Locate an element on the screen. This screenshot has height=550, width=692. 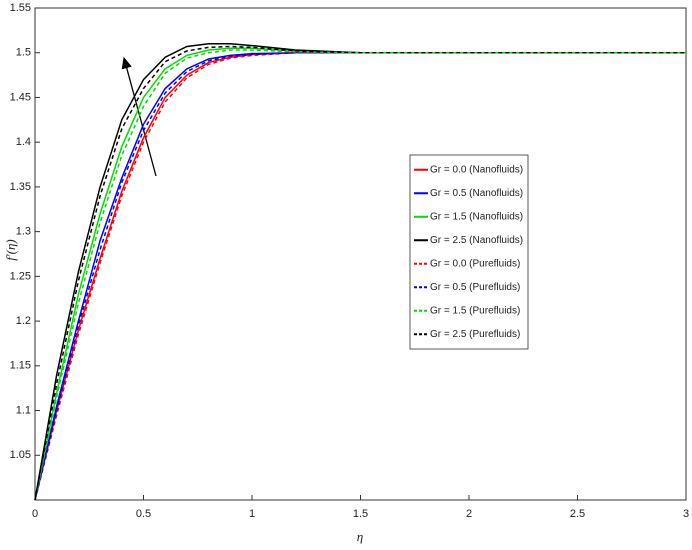
y-tick-label: 1.5 is located at coordinates (23, 53).